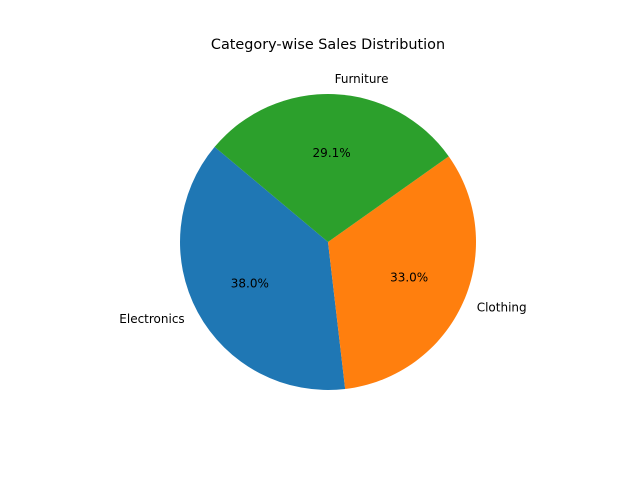  What do you see at coordinates (502, 308) in the screenshot?
I see `slice-label-clothing: Clothing` at bounding box center [502, 308].